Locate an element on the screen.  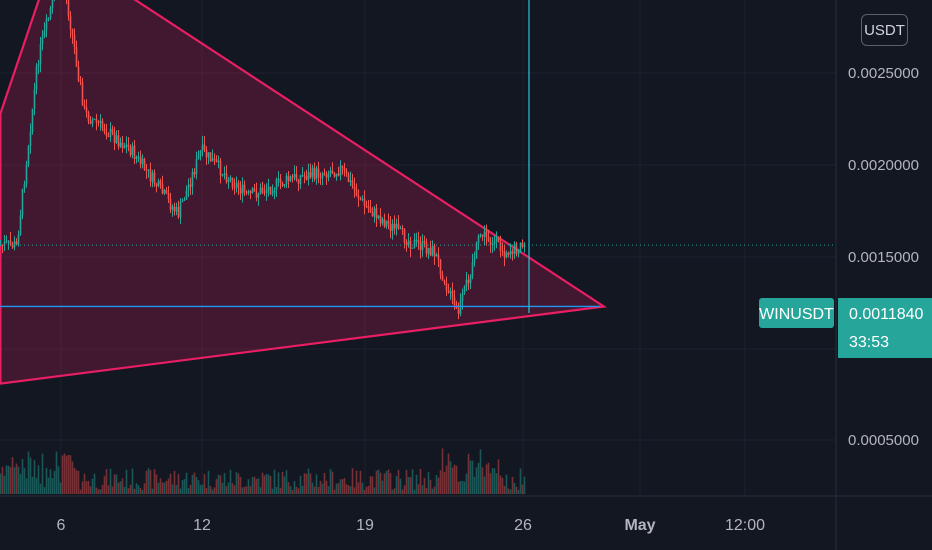
time-axis: 6 12 19 26 May 12:00 is located at coordinates (411, 525).